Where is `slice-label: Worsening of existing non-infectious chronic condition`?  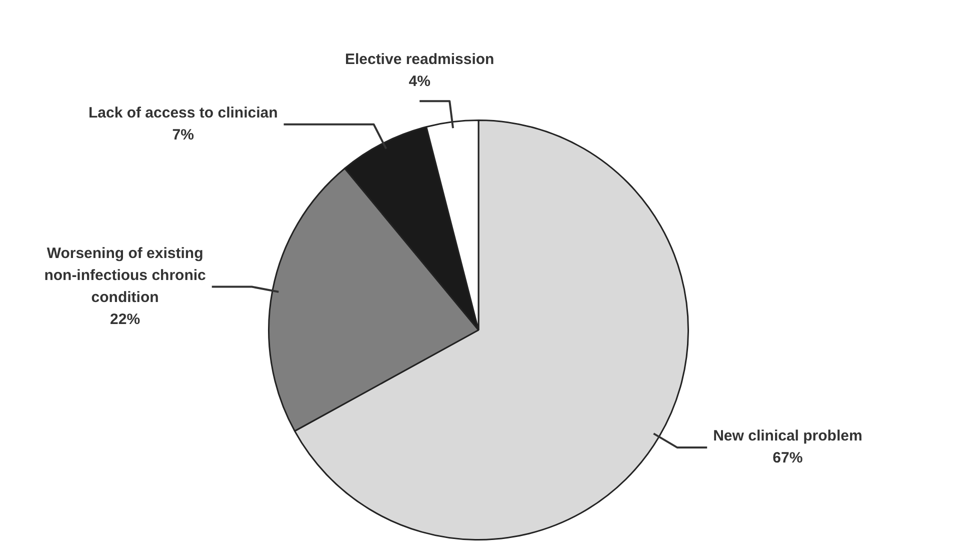
slice-label: Worsening of existing non-infectious chronic condition is located at coordinates (125, 275).